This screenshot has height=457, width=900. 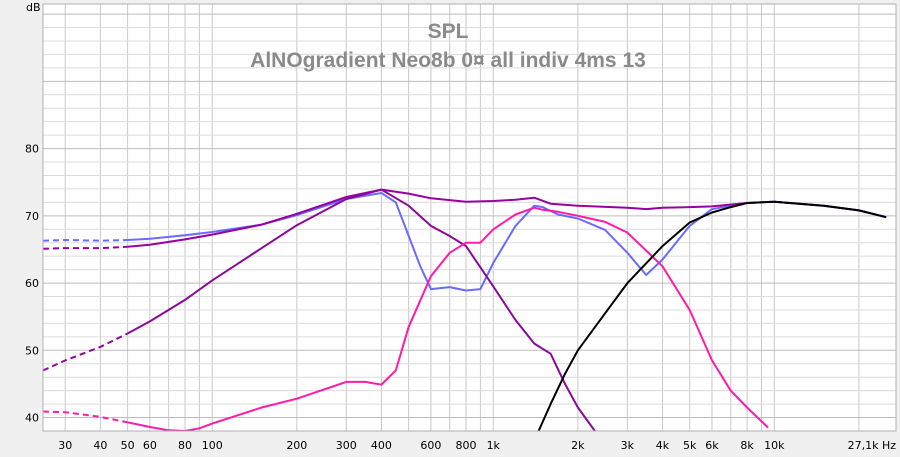 I want to click on y-tick-label: 60, so click(x=32, y=283).